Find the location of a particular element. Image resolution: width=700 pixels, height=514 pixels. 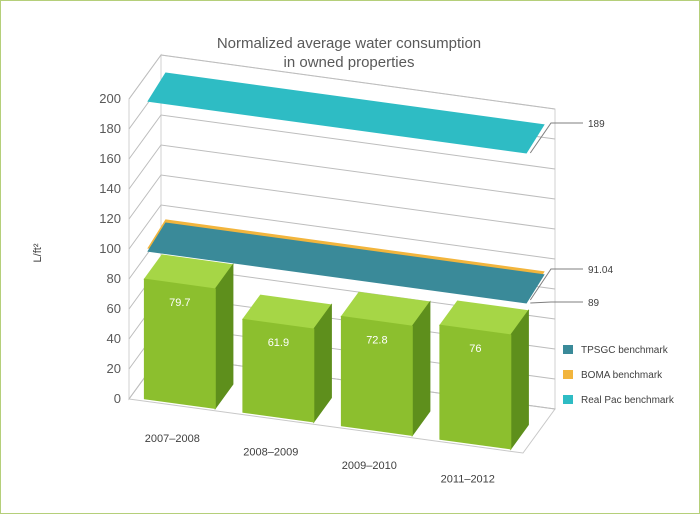

y-tick-label: 0 is located at coordinates (117, 398).